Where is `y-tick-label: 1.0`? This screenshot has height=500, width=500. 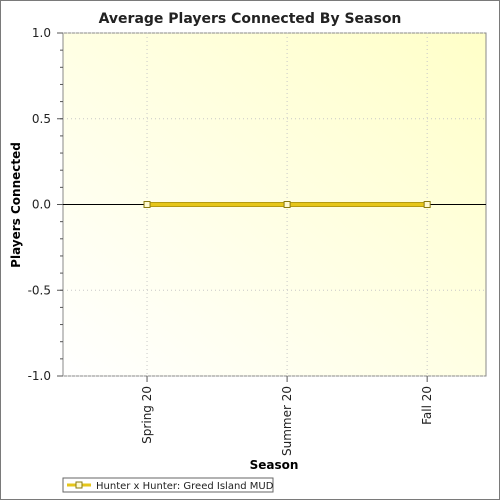 y-tick-label: 1.0 is located at coordinates (41, 33).